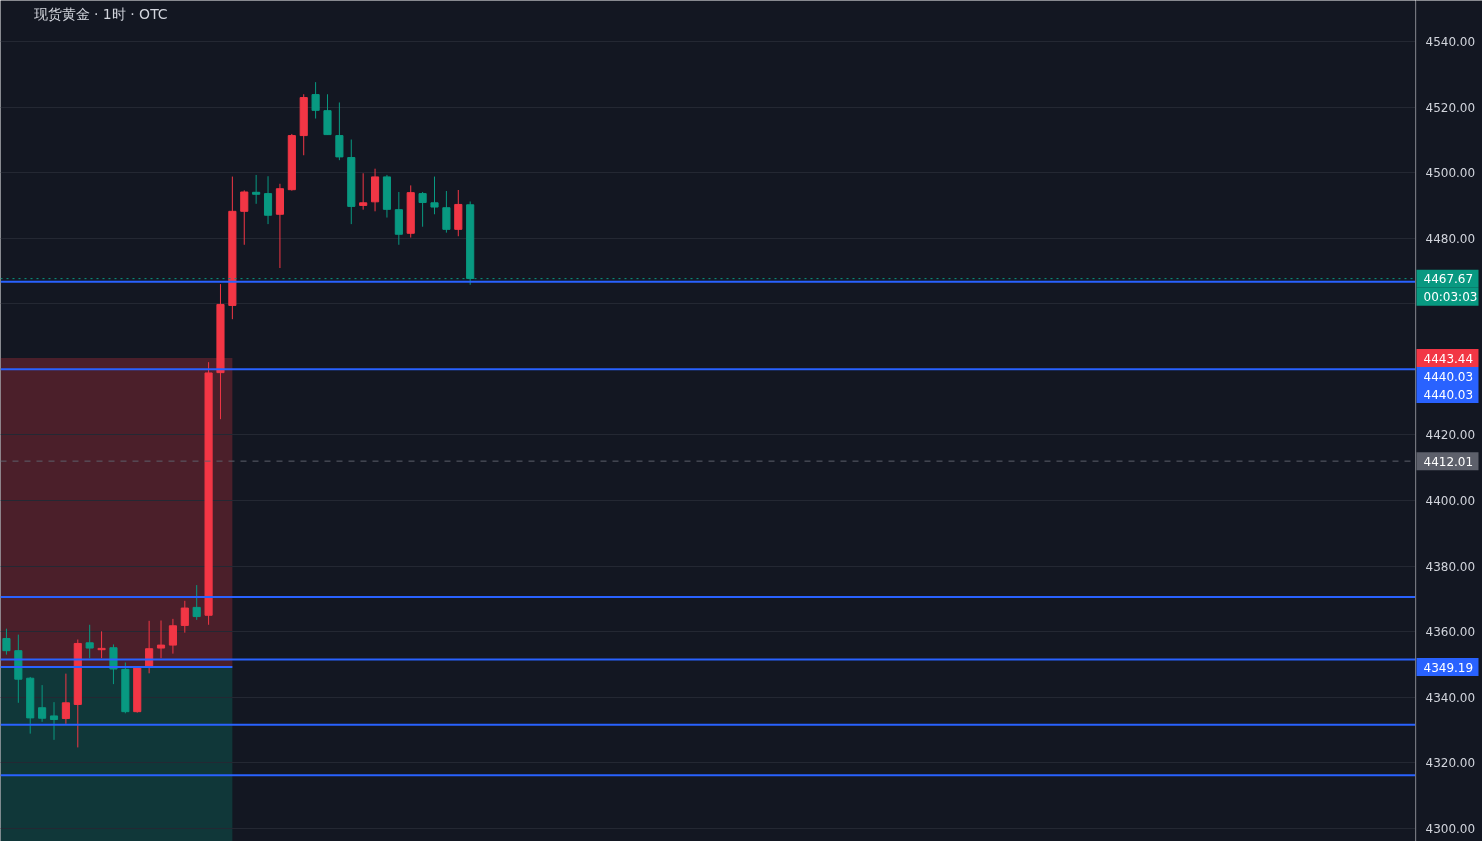 This screenshot has width=1482, height=841. What do you see at coordinates (1450, 566) in the screenshot?
I see `y-tick-label: 4380.00` at bounding box center [1450, 566].